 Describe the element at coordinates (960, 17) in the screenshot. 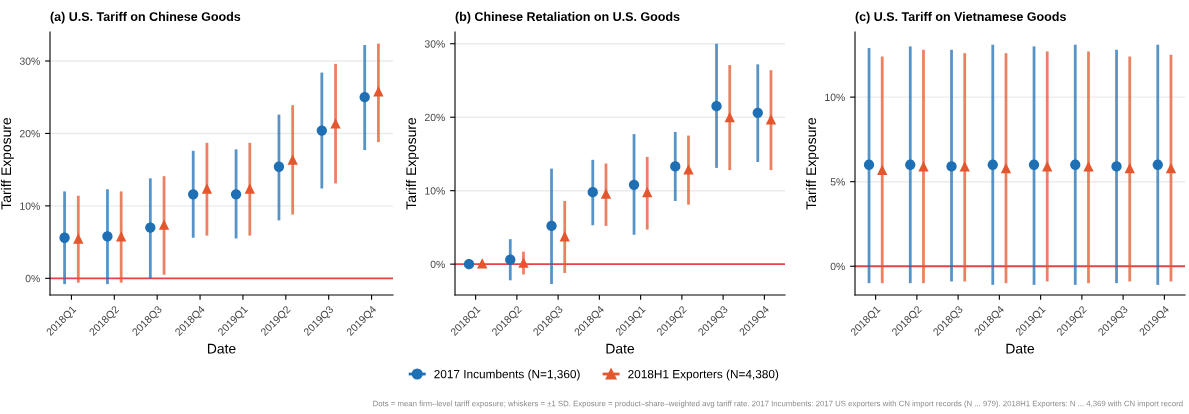

I see `chart-title: (c) U.S. Tariff on Vietnamese Goods` at that location.